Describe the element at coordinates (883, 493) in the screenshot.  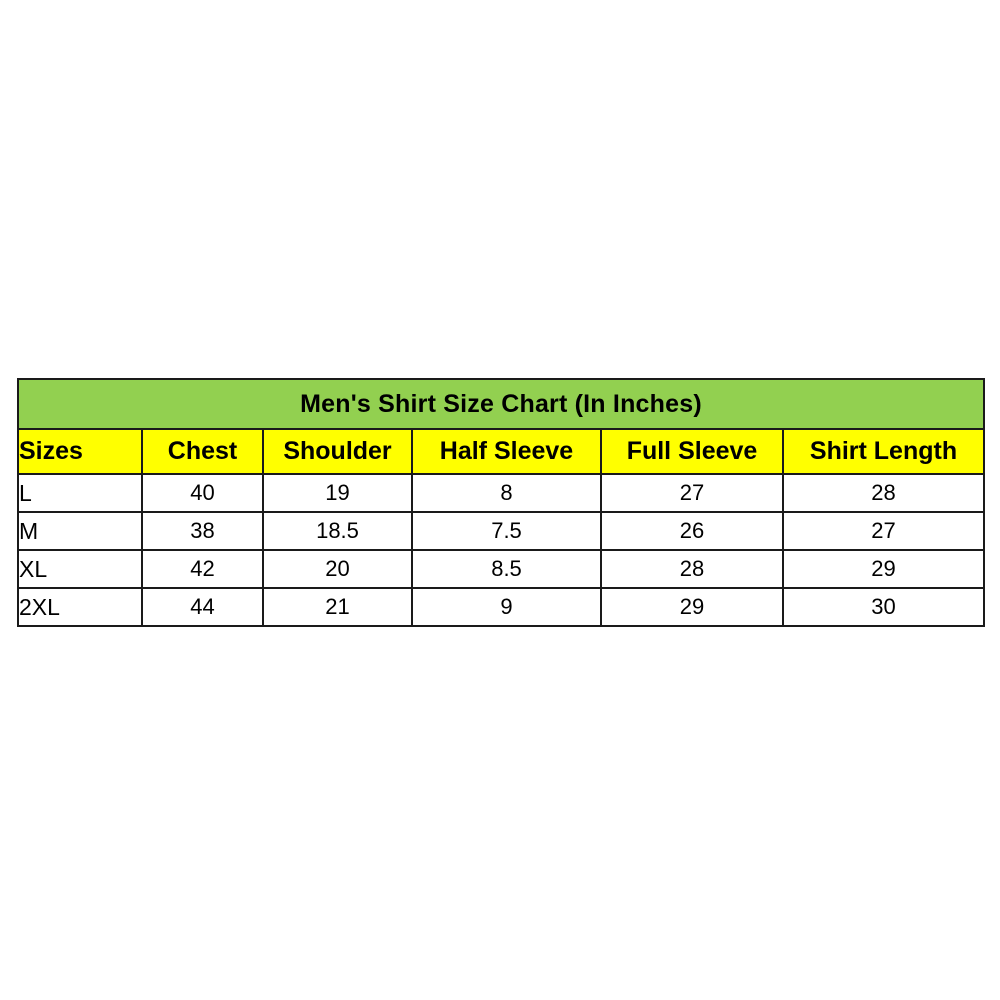
I see `cell-shirt-length: 28` at that location.